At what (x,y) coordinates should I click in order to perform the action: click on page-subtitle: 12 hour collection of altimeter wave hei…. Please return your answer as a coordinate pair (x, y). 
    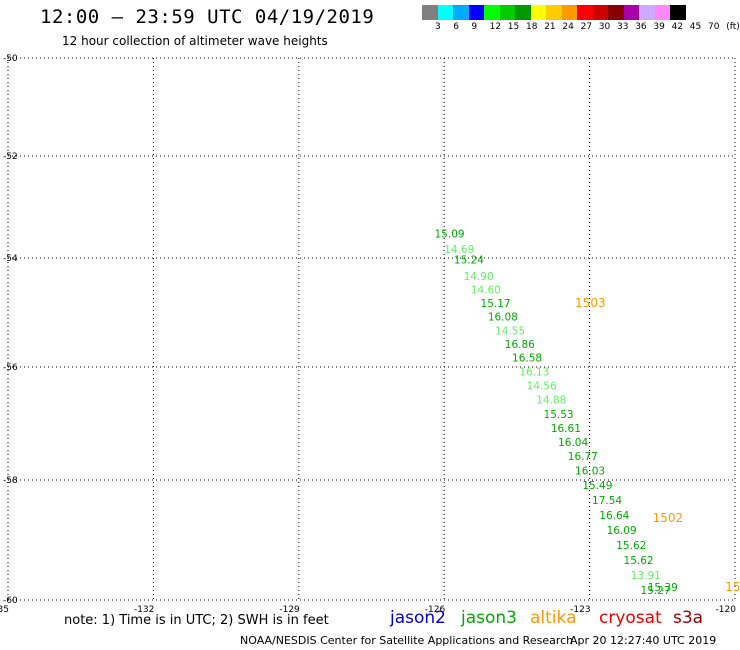
    Looking at the image, I should click on (195, 41).